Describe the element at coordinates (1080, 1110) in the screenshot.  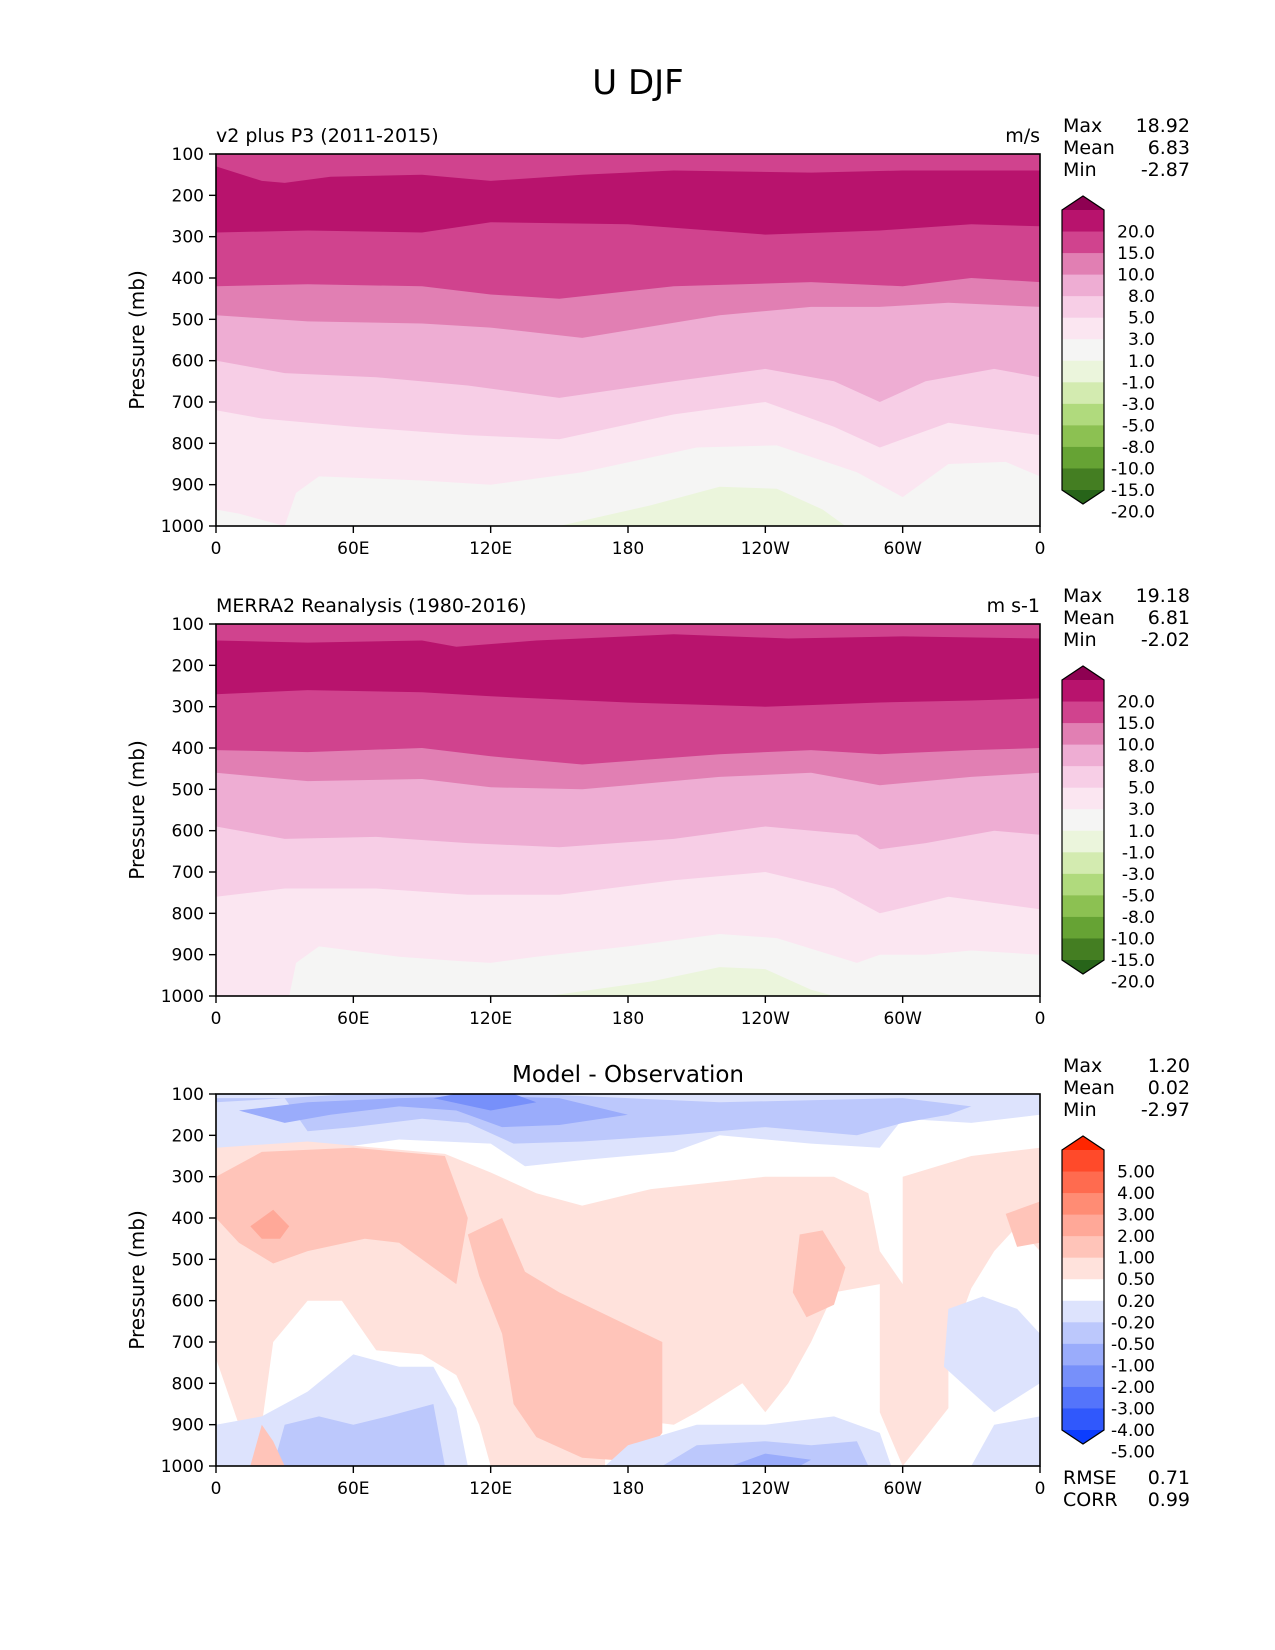
I see `stat-label: Min` at that location.